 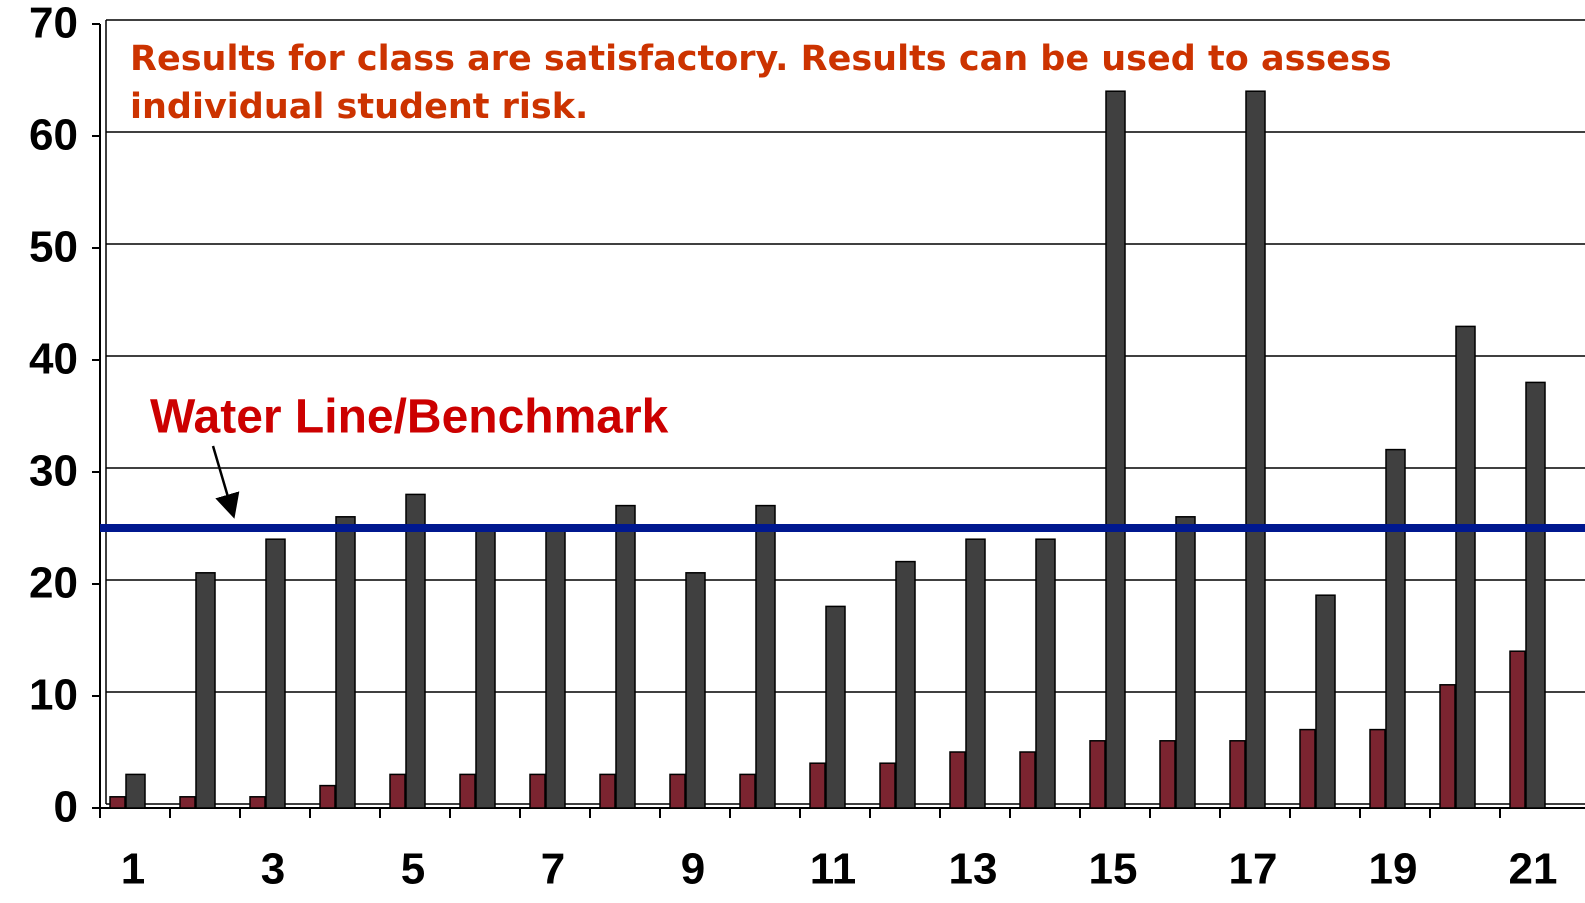 What do you see at coordinates (1113, 869) in the screenshot?
I see `x-tick-label: 15` at bounding box center [1113, 869].